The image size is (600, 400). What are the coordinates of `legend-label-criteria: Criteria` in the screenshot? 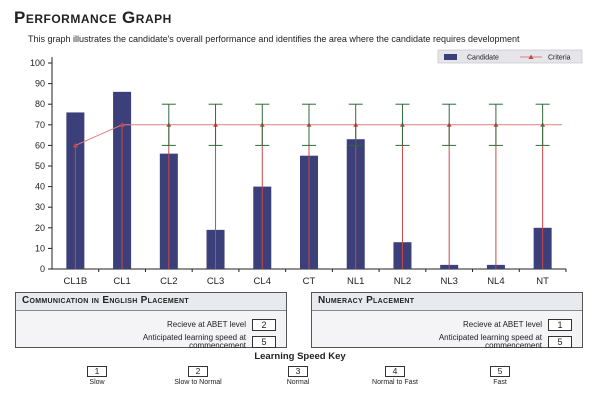 It's located at (559, 58).